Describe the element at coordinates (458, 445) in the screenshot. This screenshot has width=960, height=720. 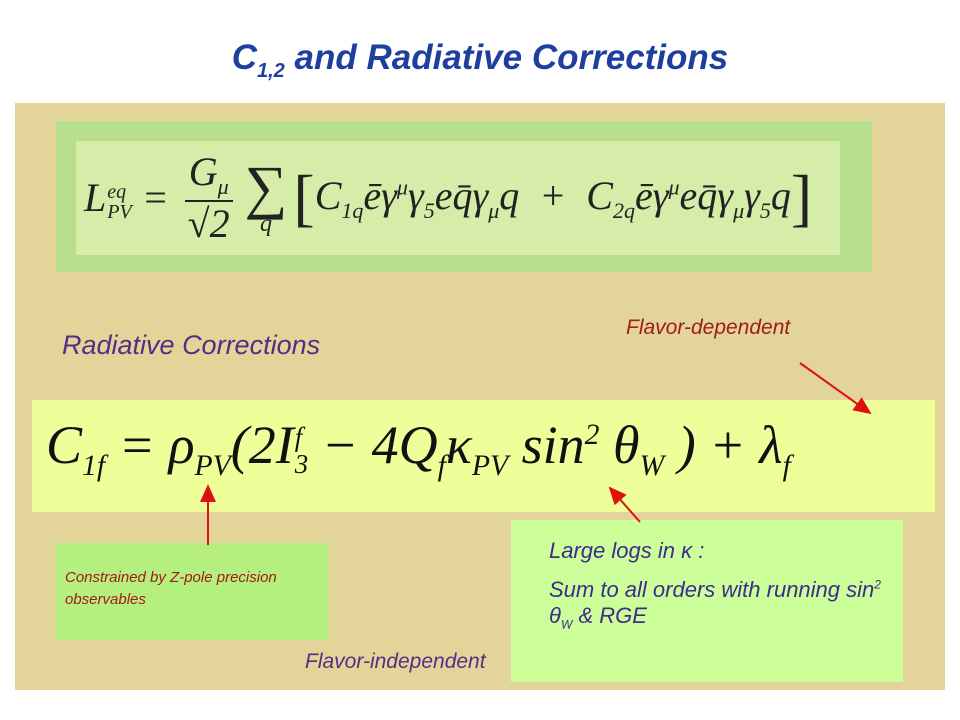
I see `math-text: κ` at that location.